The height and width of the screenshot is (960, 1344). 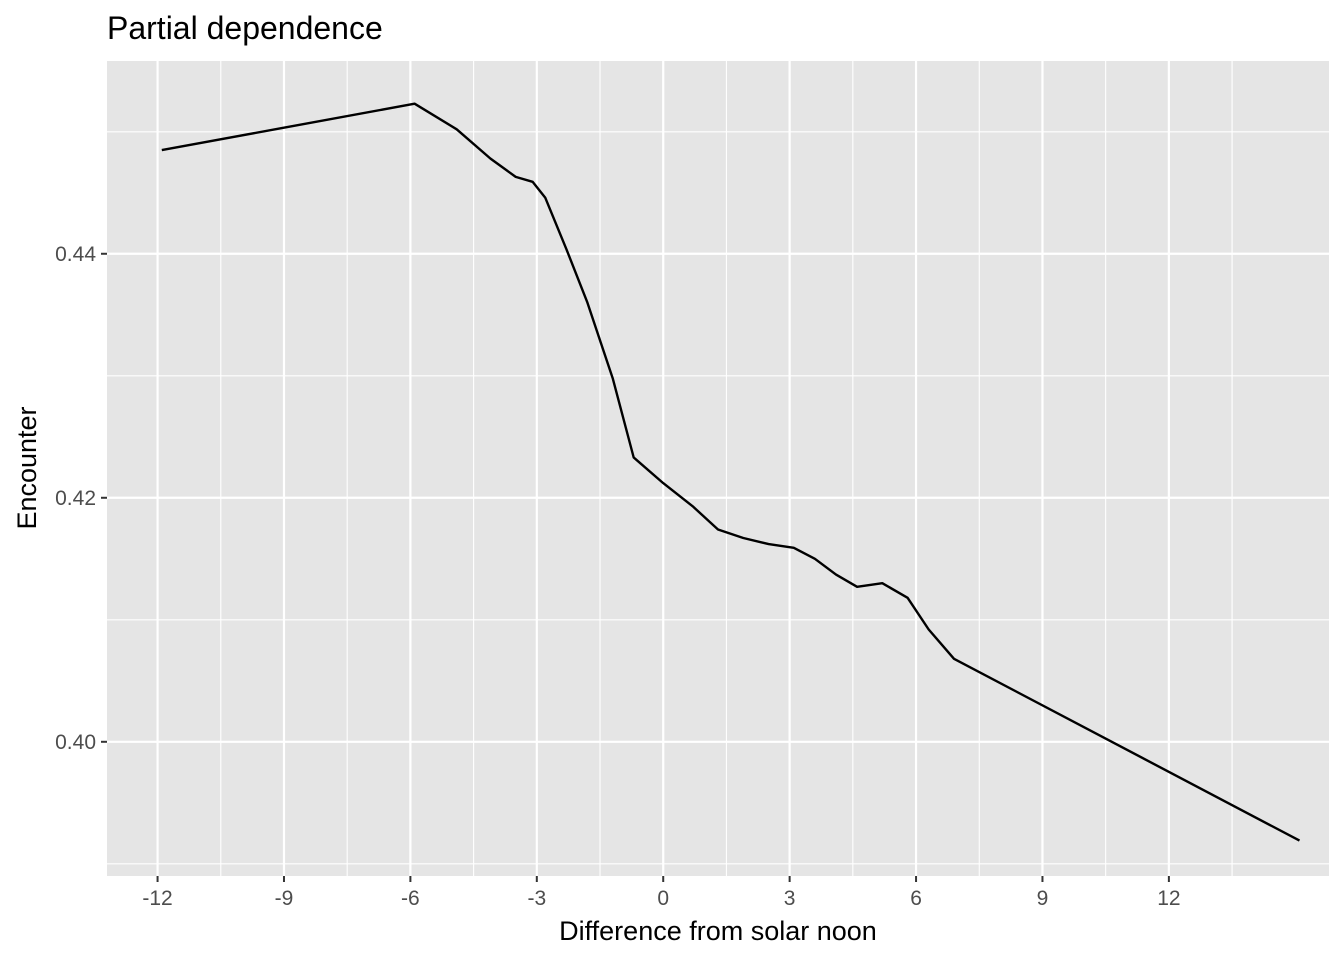 I want to click on x-tick-label: 0, so click(x=663, y=898).